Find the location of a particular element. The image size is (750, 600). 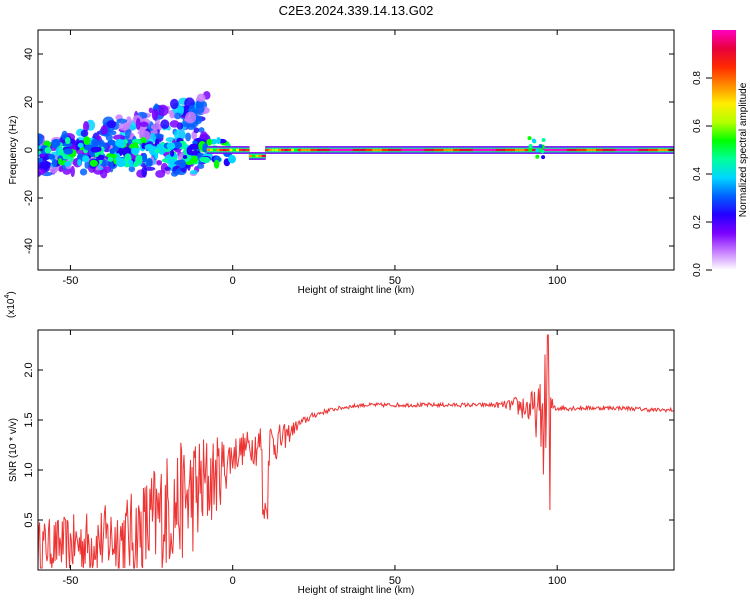

colorbar-tick-label: 0.2 is located at coordinates (697, 222).